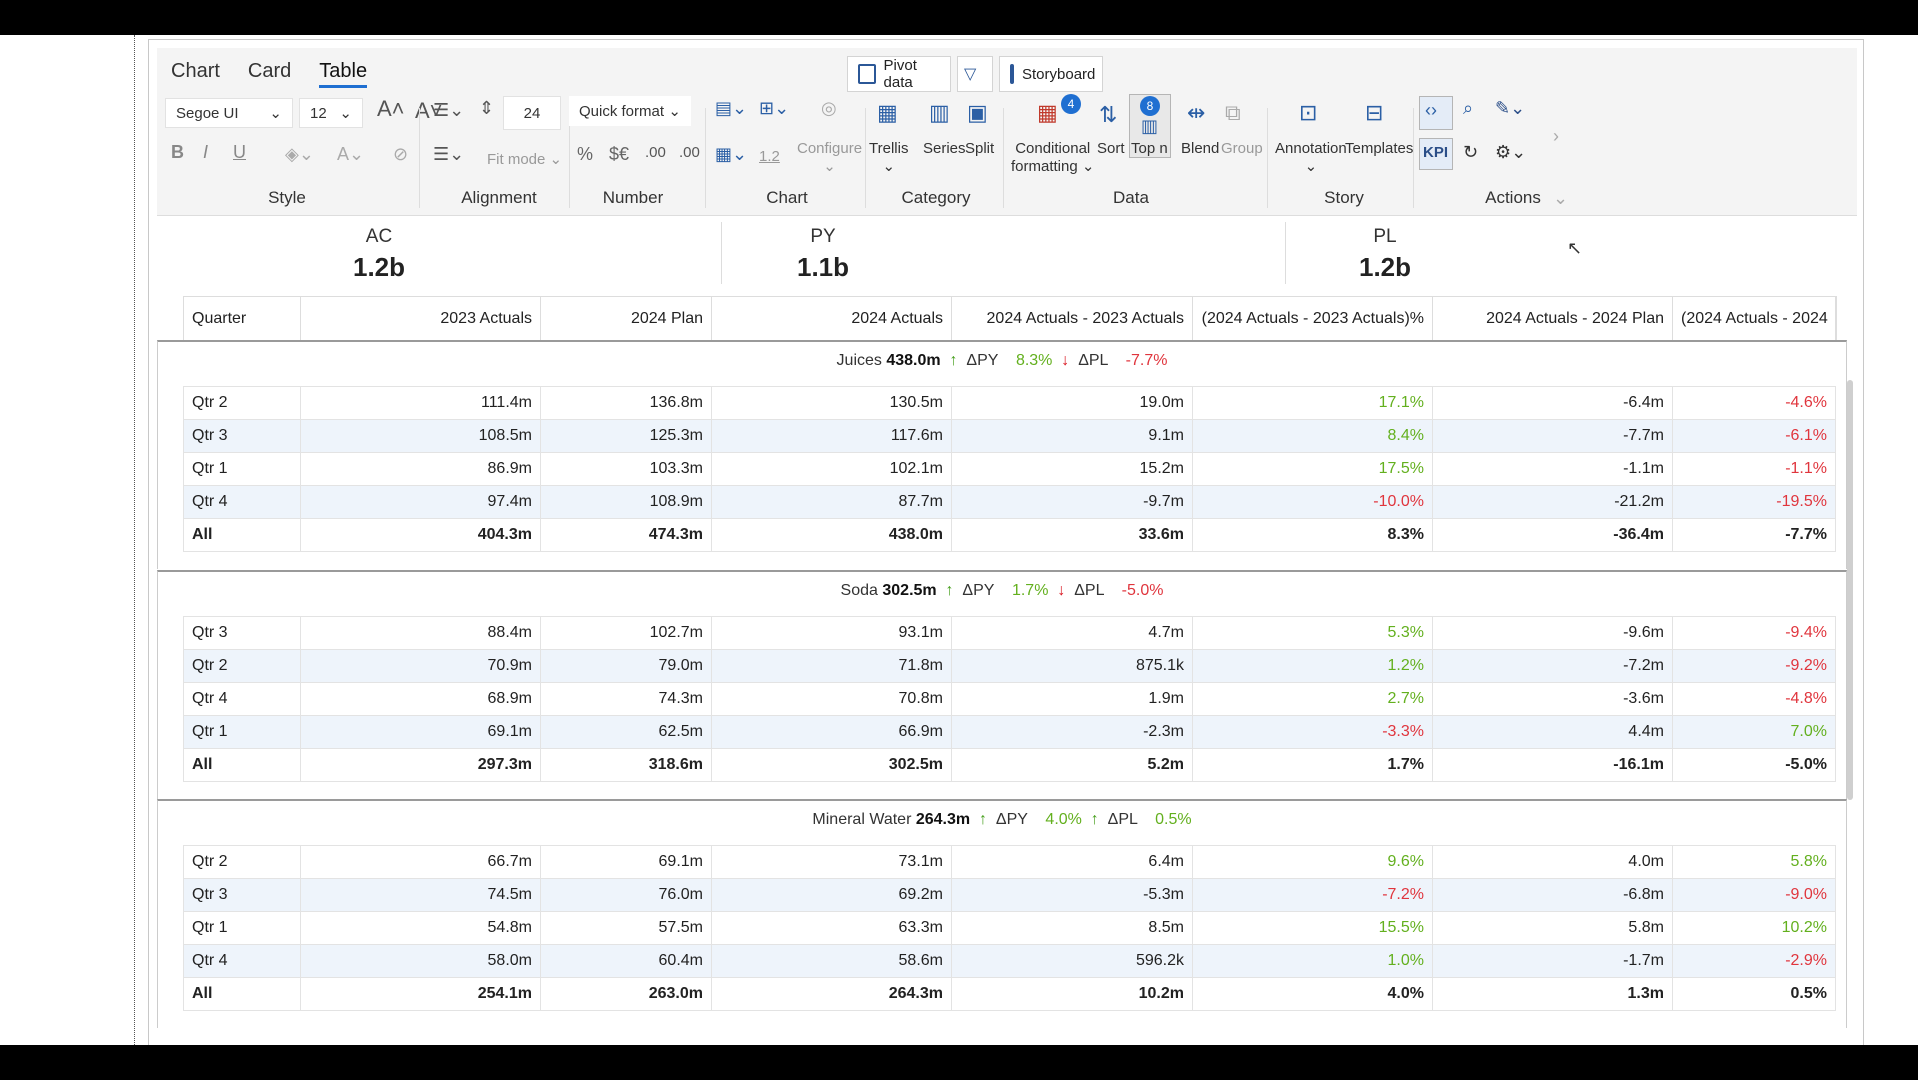 This screenshot has width=1918, height=1080. I want to click on trellis-button: Trellis ⌄, so click(889, 157).